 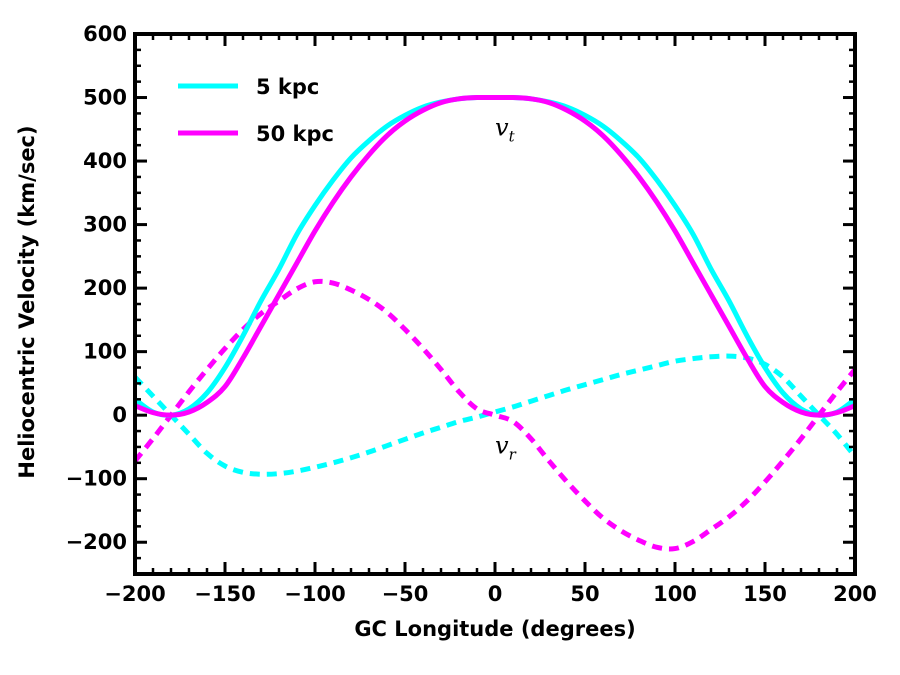 What do you see at coordinates (256, 110) in the screenshot?
I see `legend: 5 kpc 50 kpc` at bounding box center [256, 110].